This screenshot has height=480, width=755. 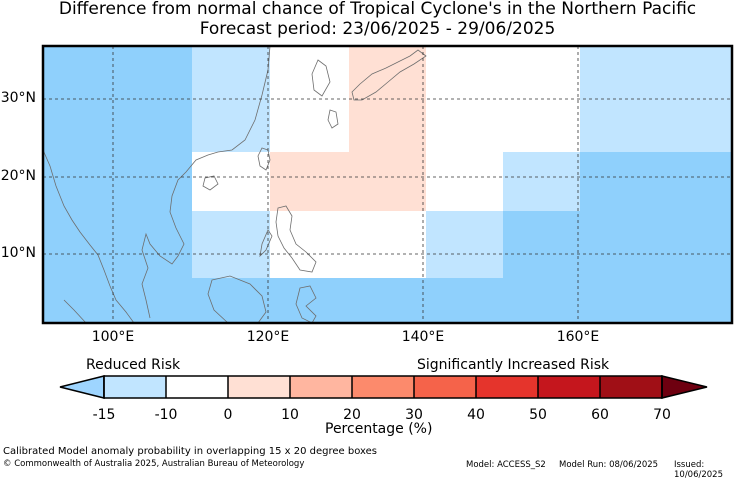 I want to click on colorbar-tick: 70, so click(x=662, y=415).